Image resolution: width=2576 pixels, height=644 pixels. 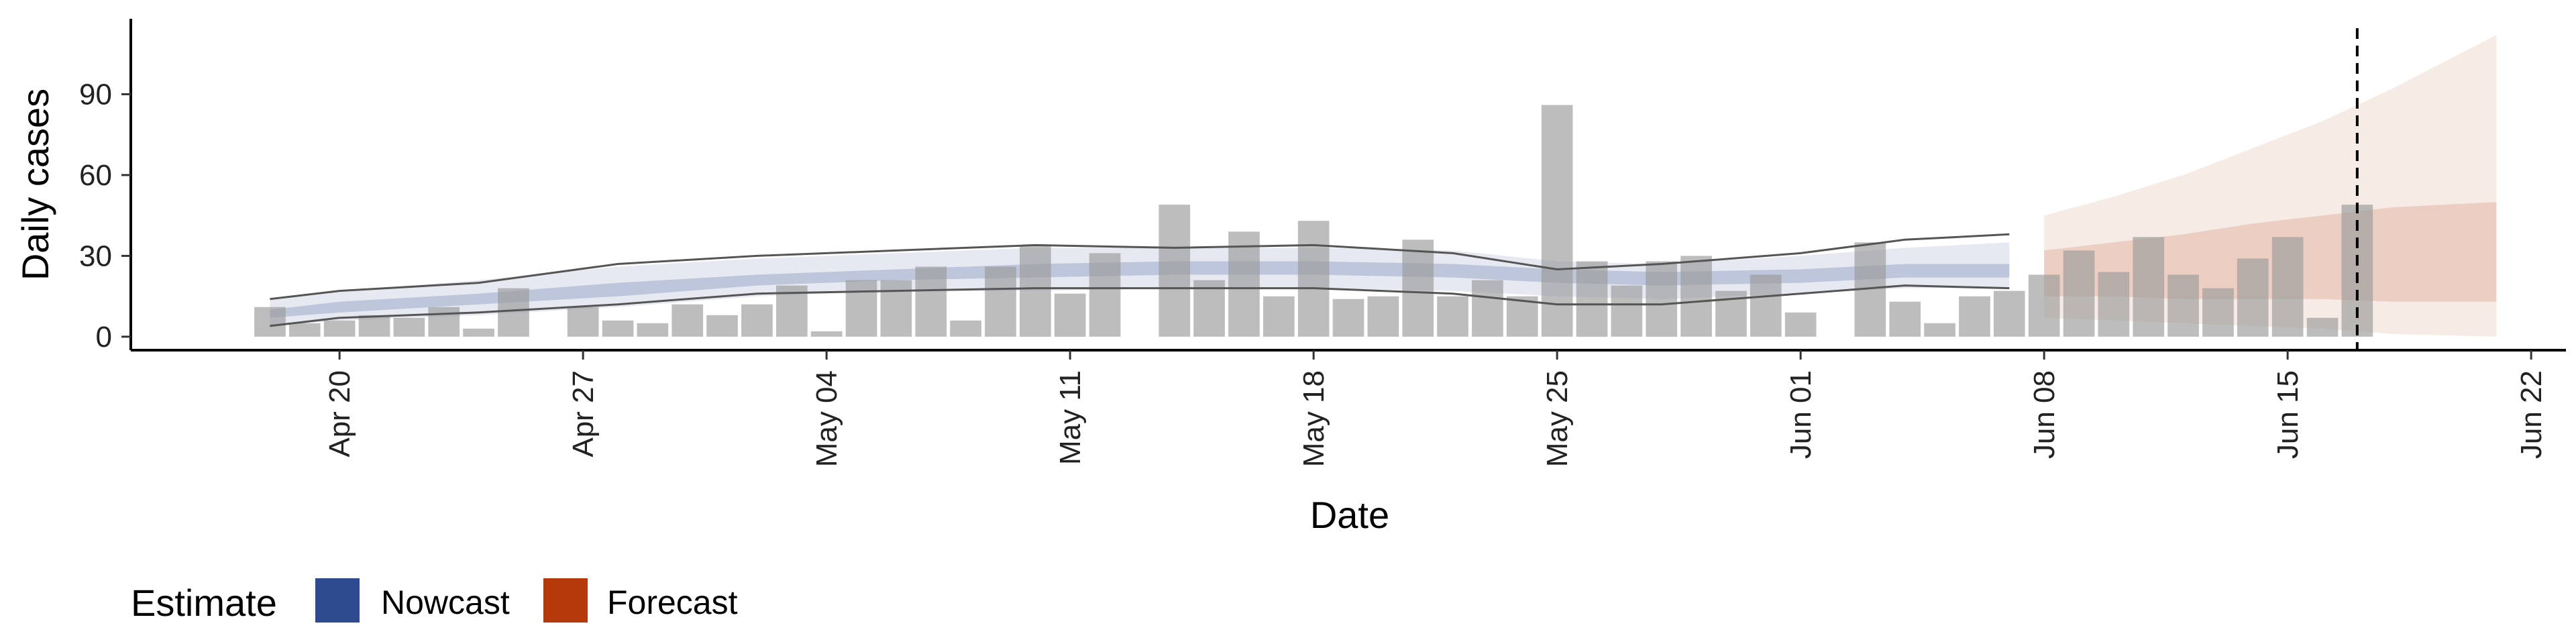 I want to click on x-tick-label: May 11, so click(x=1070, y=417).